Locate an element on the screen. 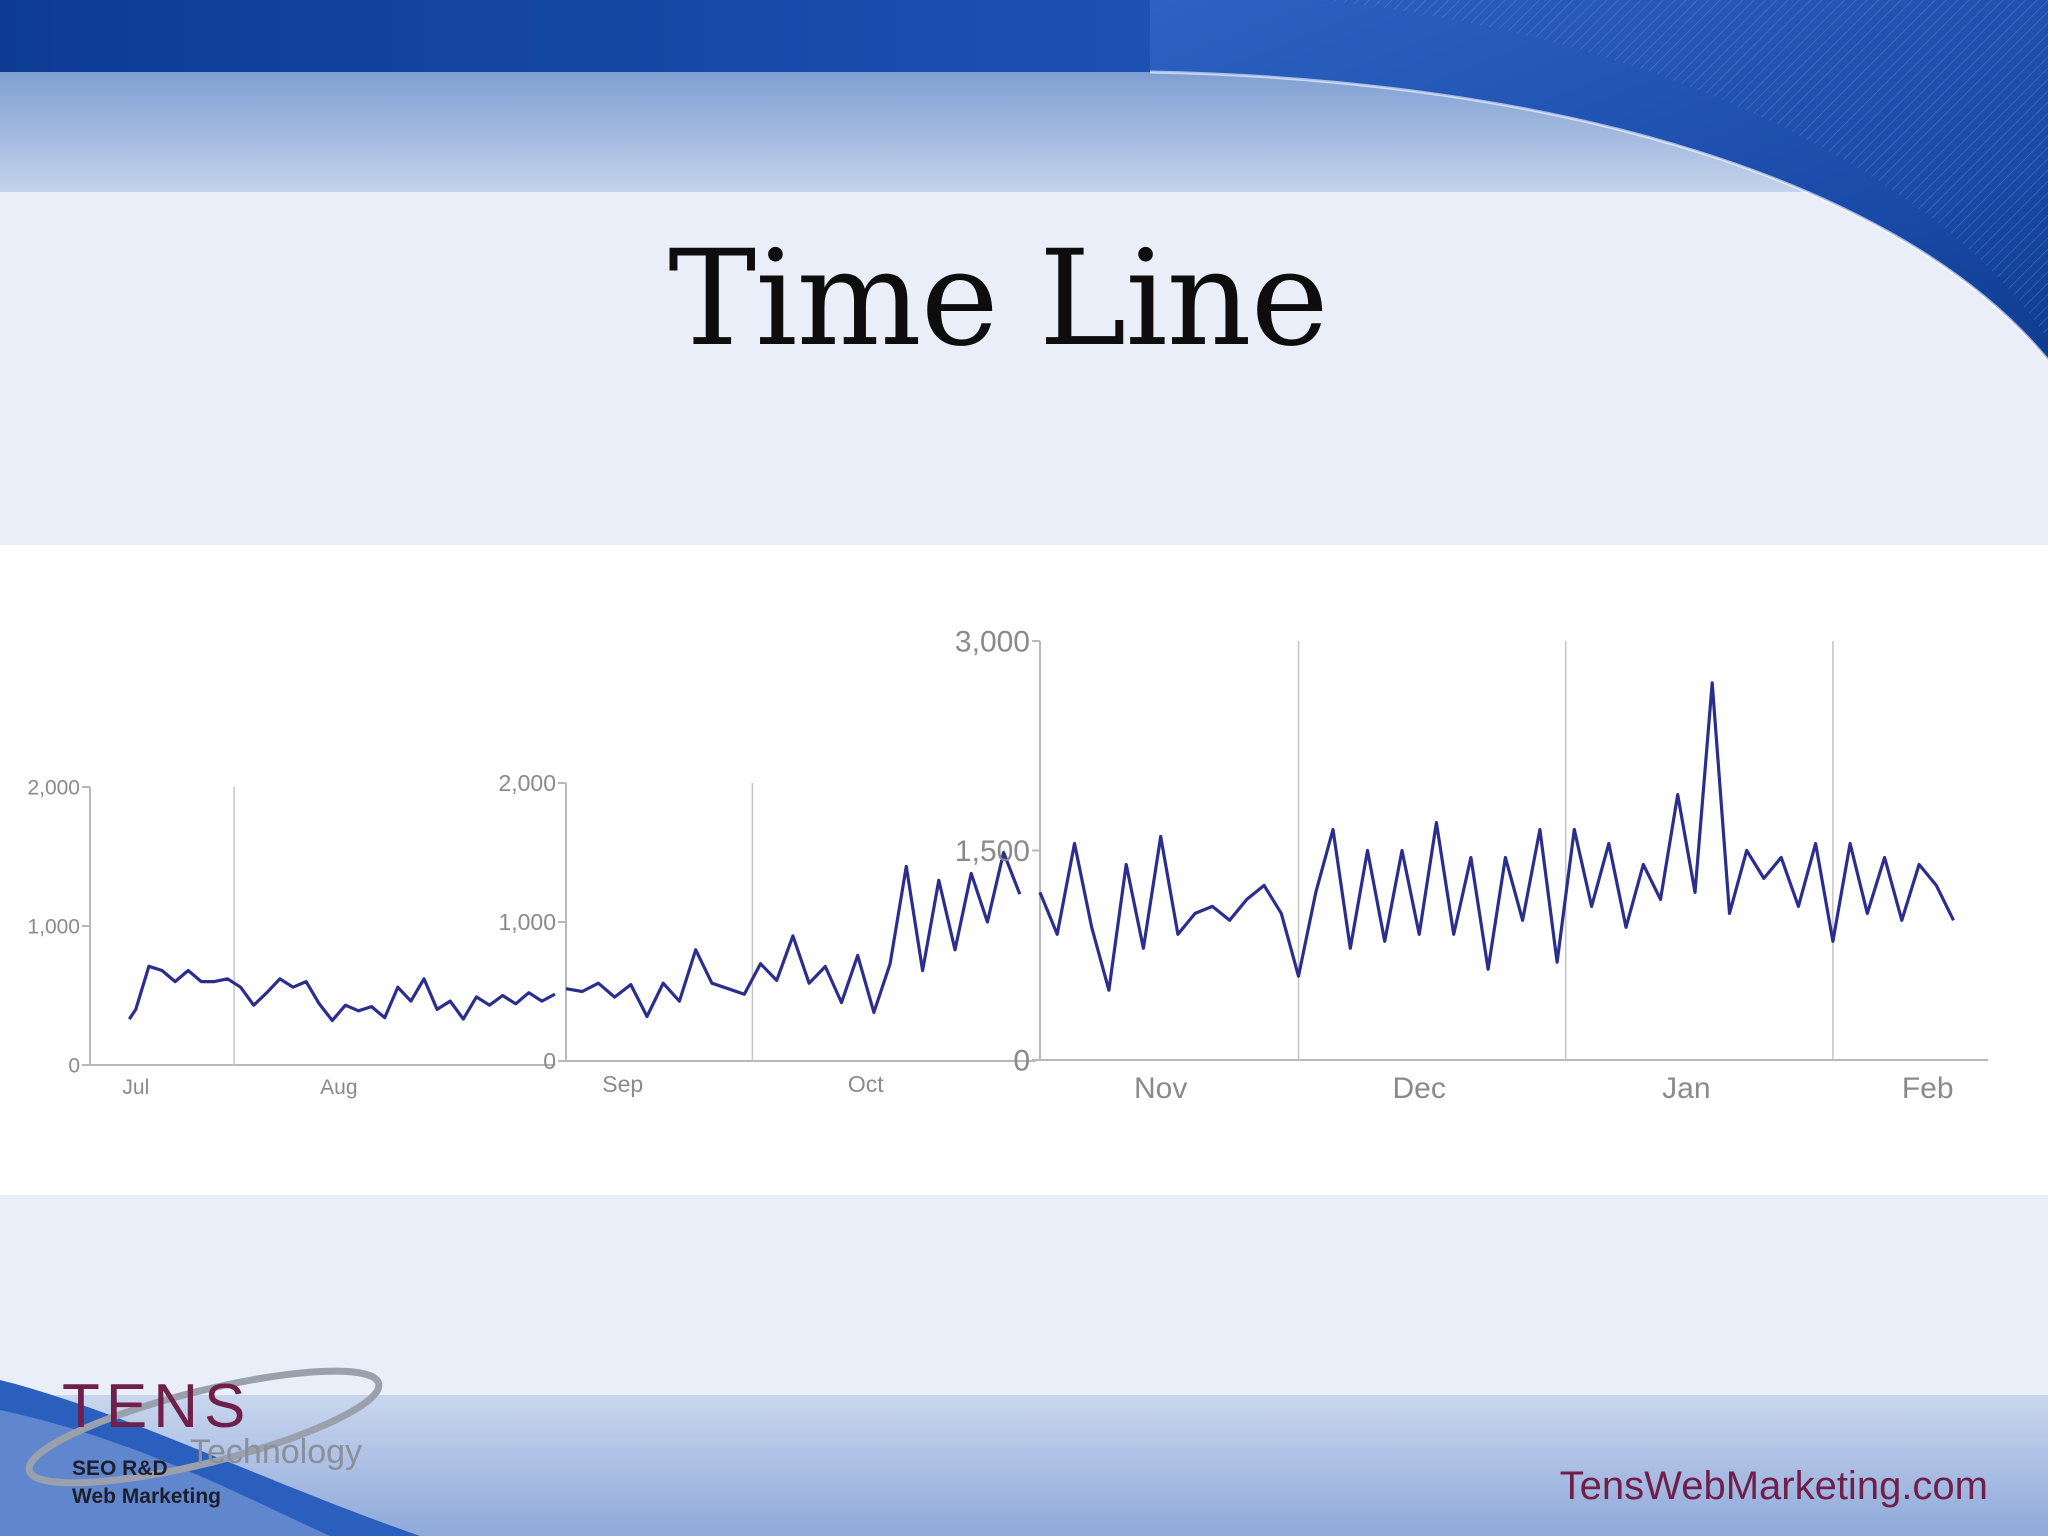  logo-name: TENS is located at coordinates (157, 1406).